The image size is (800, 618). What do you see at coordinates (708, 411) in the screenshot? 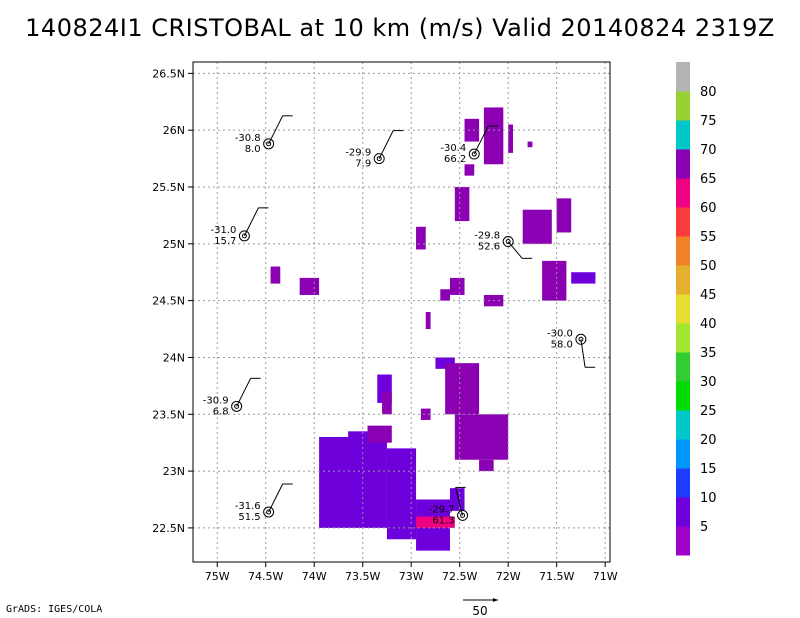
I see `colorbar-label: 25` at bounding box center [708, 411].